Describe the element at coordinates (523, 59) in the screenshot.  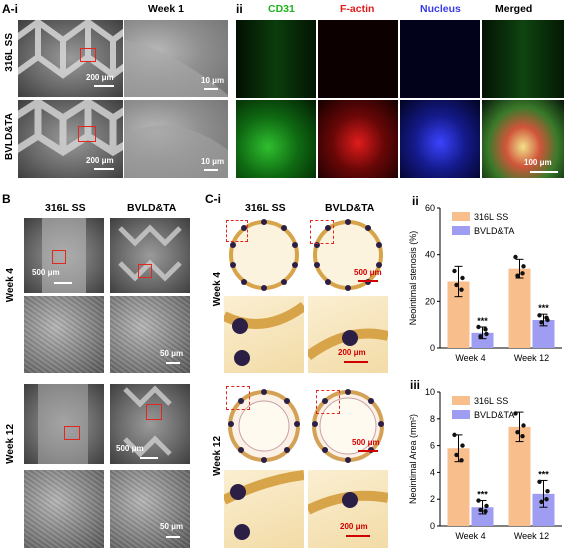
I see `fluorescence-merged-316l` at that location.